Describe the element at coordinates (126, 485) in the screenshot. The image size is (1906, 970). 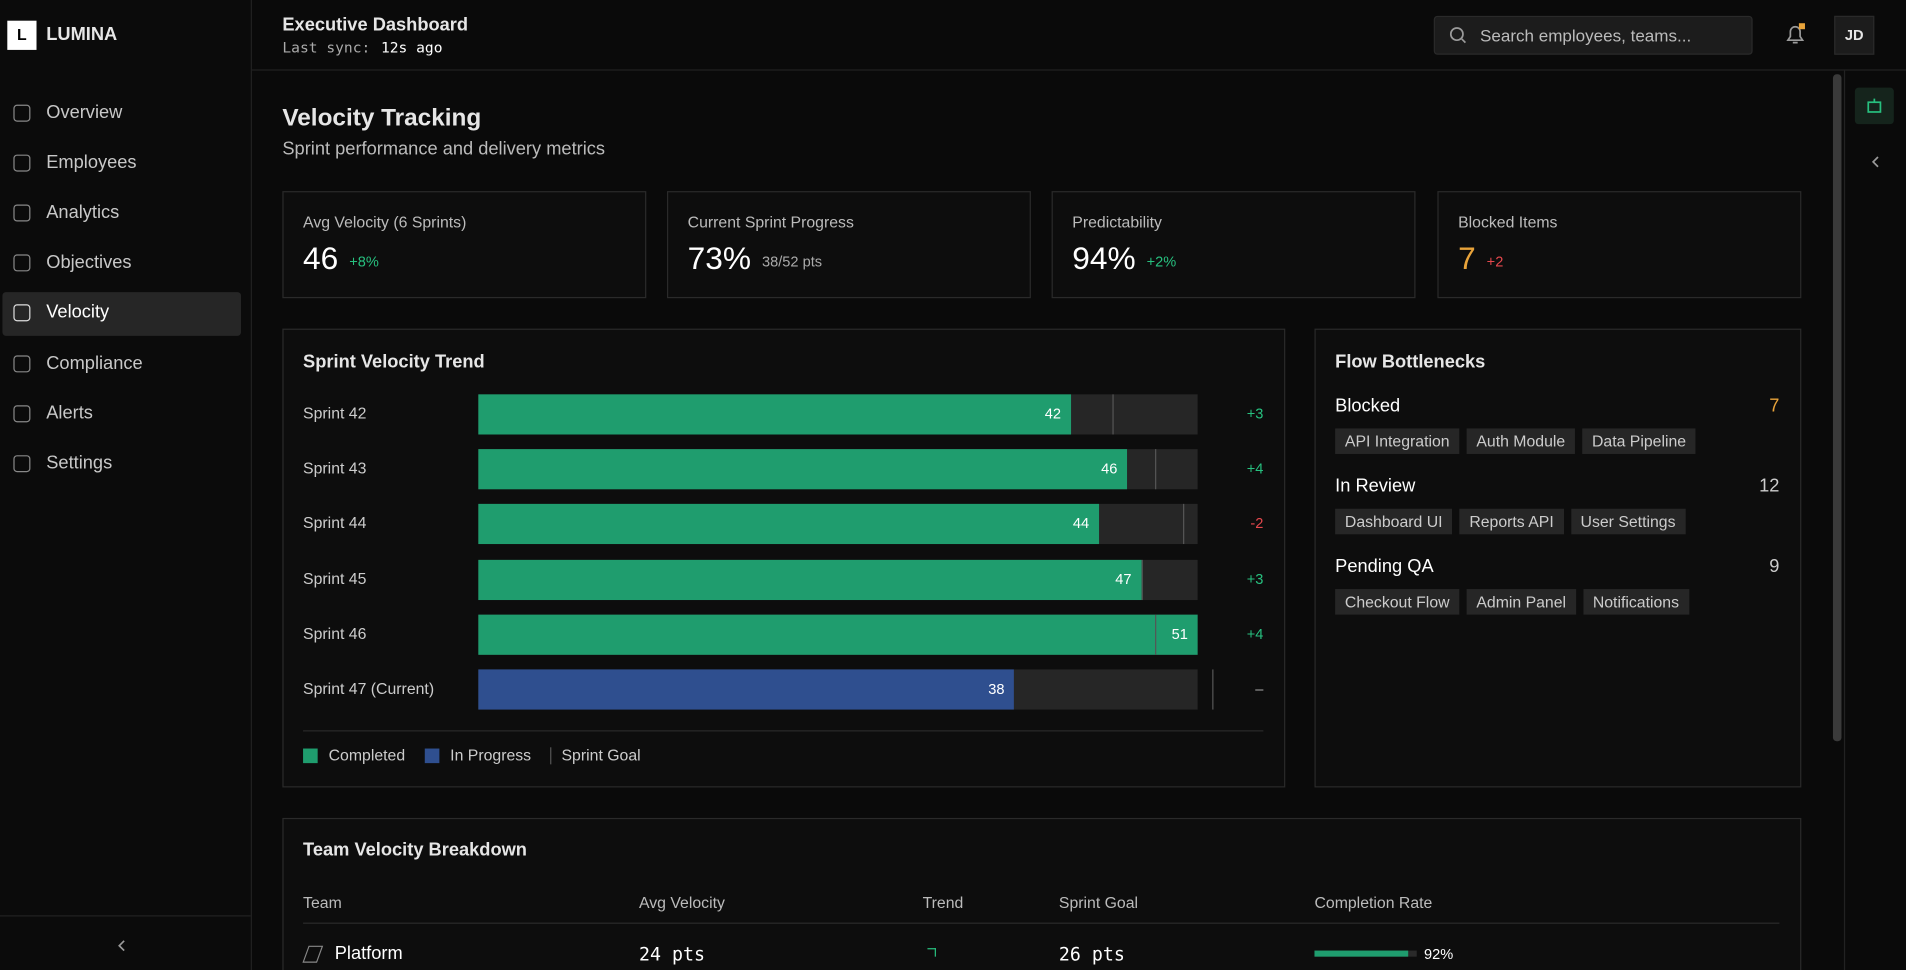
I see `sidebar` at that location.